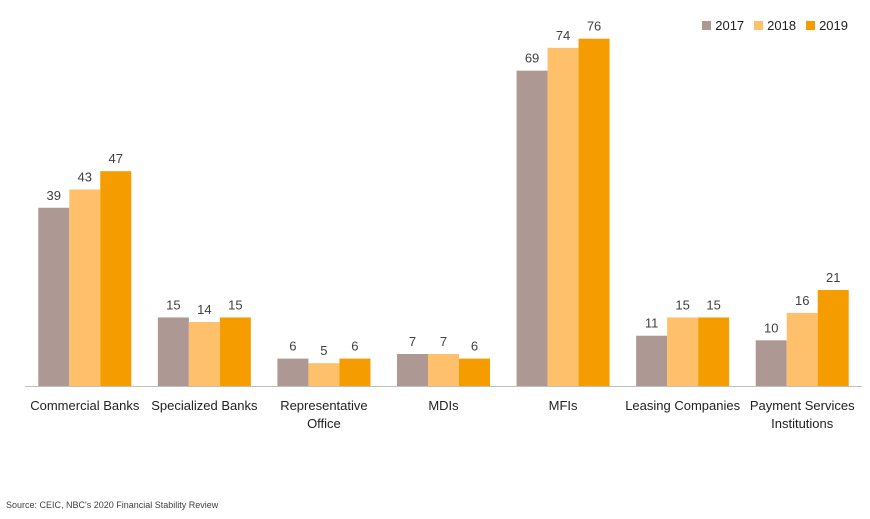  What do you see at coordinates (833, 25) in the screenshot?
I see `legend-label-2019: 2019` at bounding box center [833, 25].